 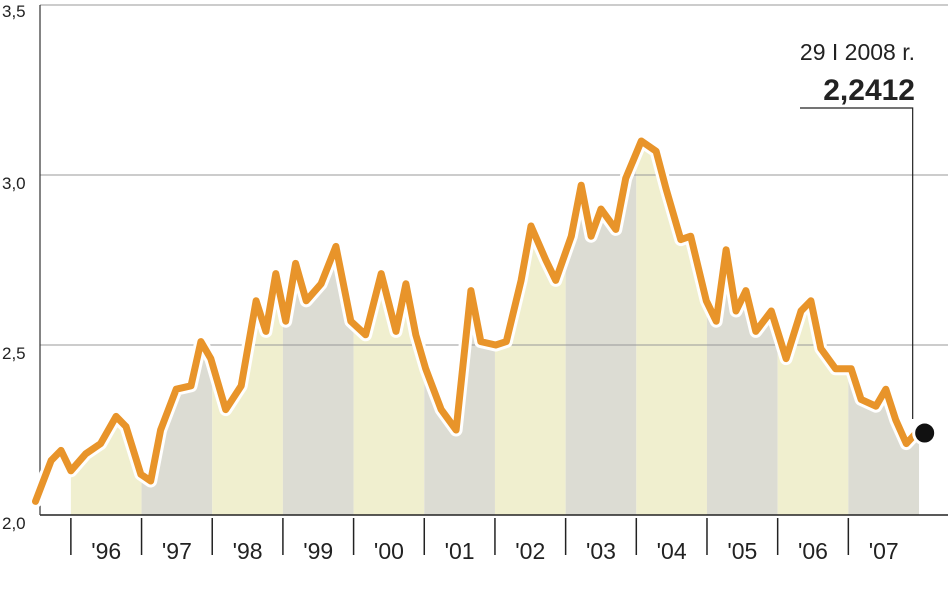 What do you see at coordinates (672, 551) in the screenshot?
I see `x-tick-label: '04` at bounding box center [672, 551].